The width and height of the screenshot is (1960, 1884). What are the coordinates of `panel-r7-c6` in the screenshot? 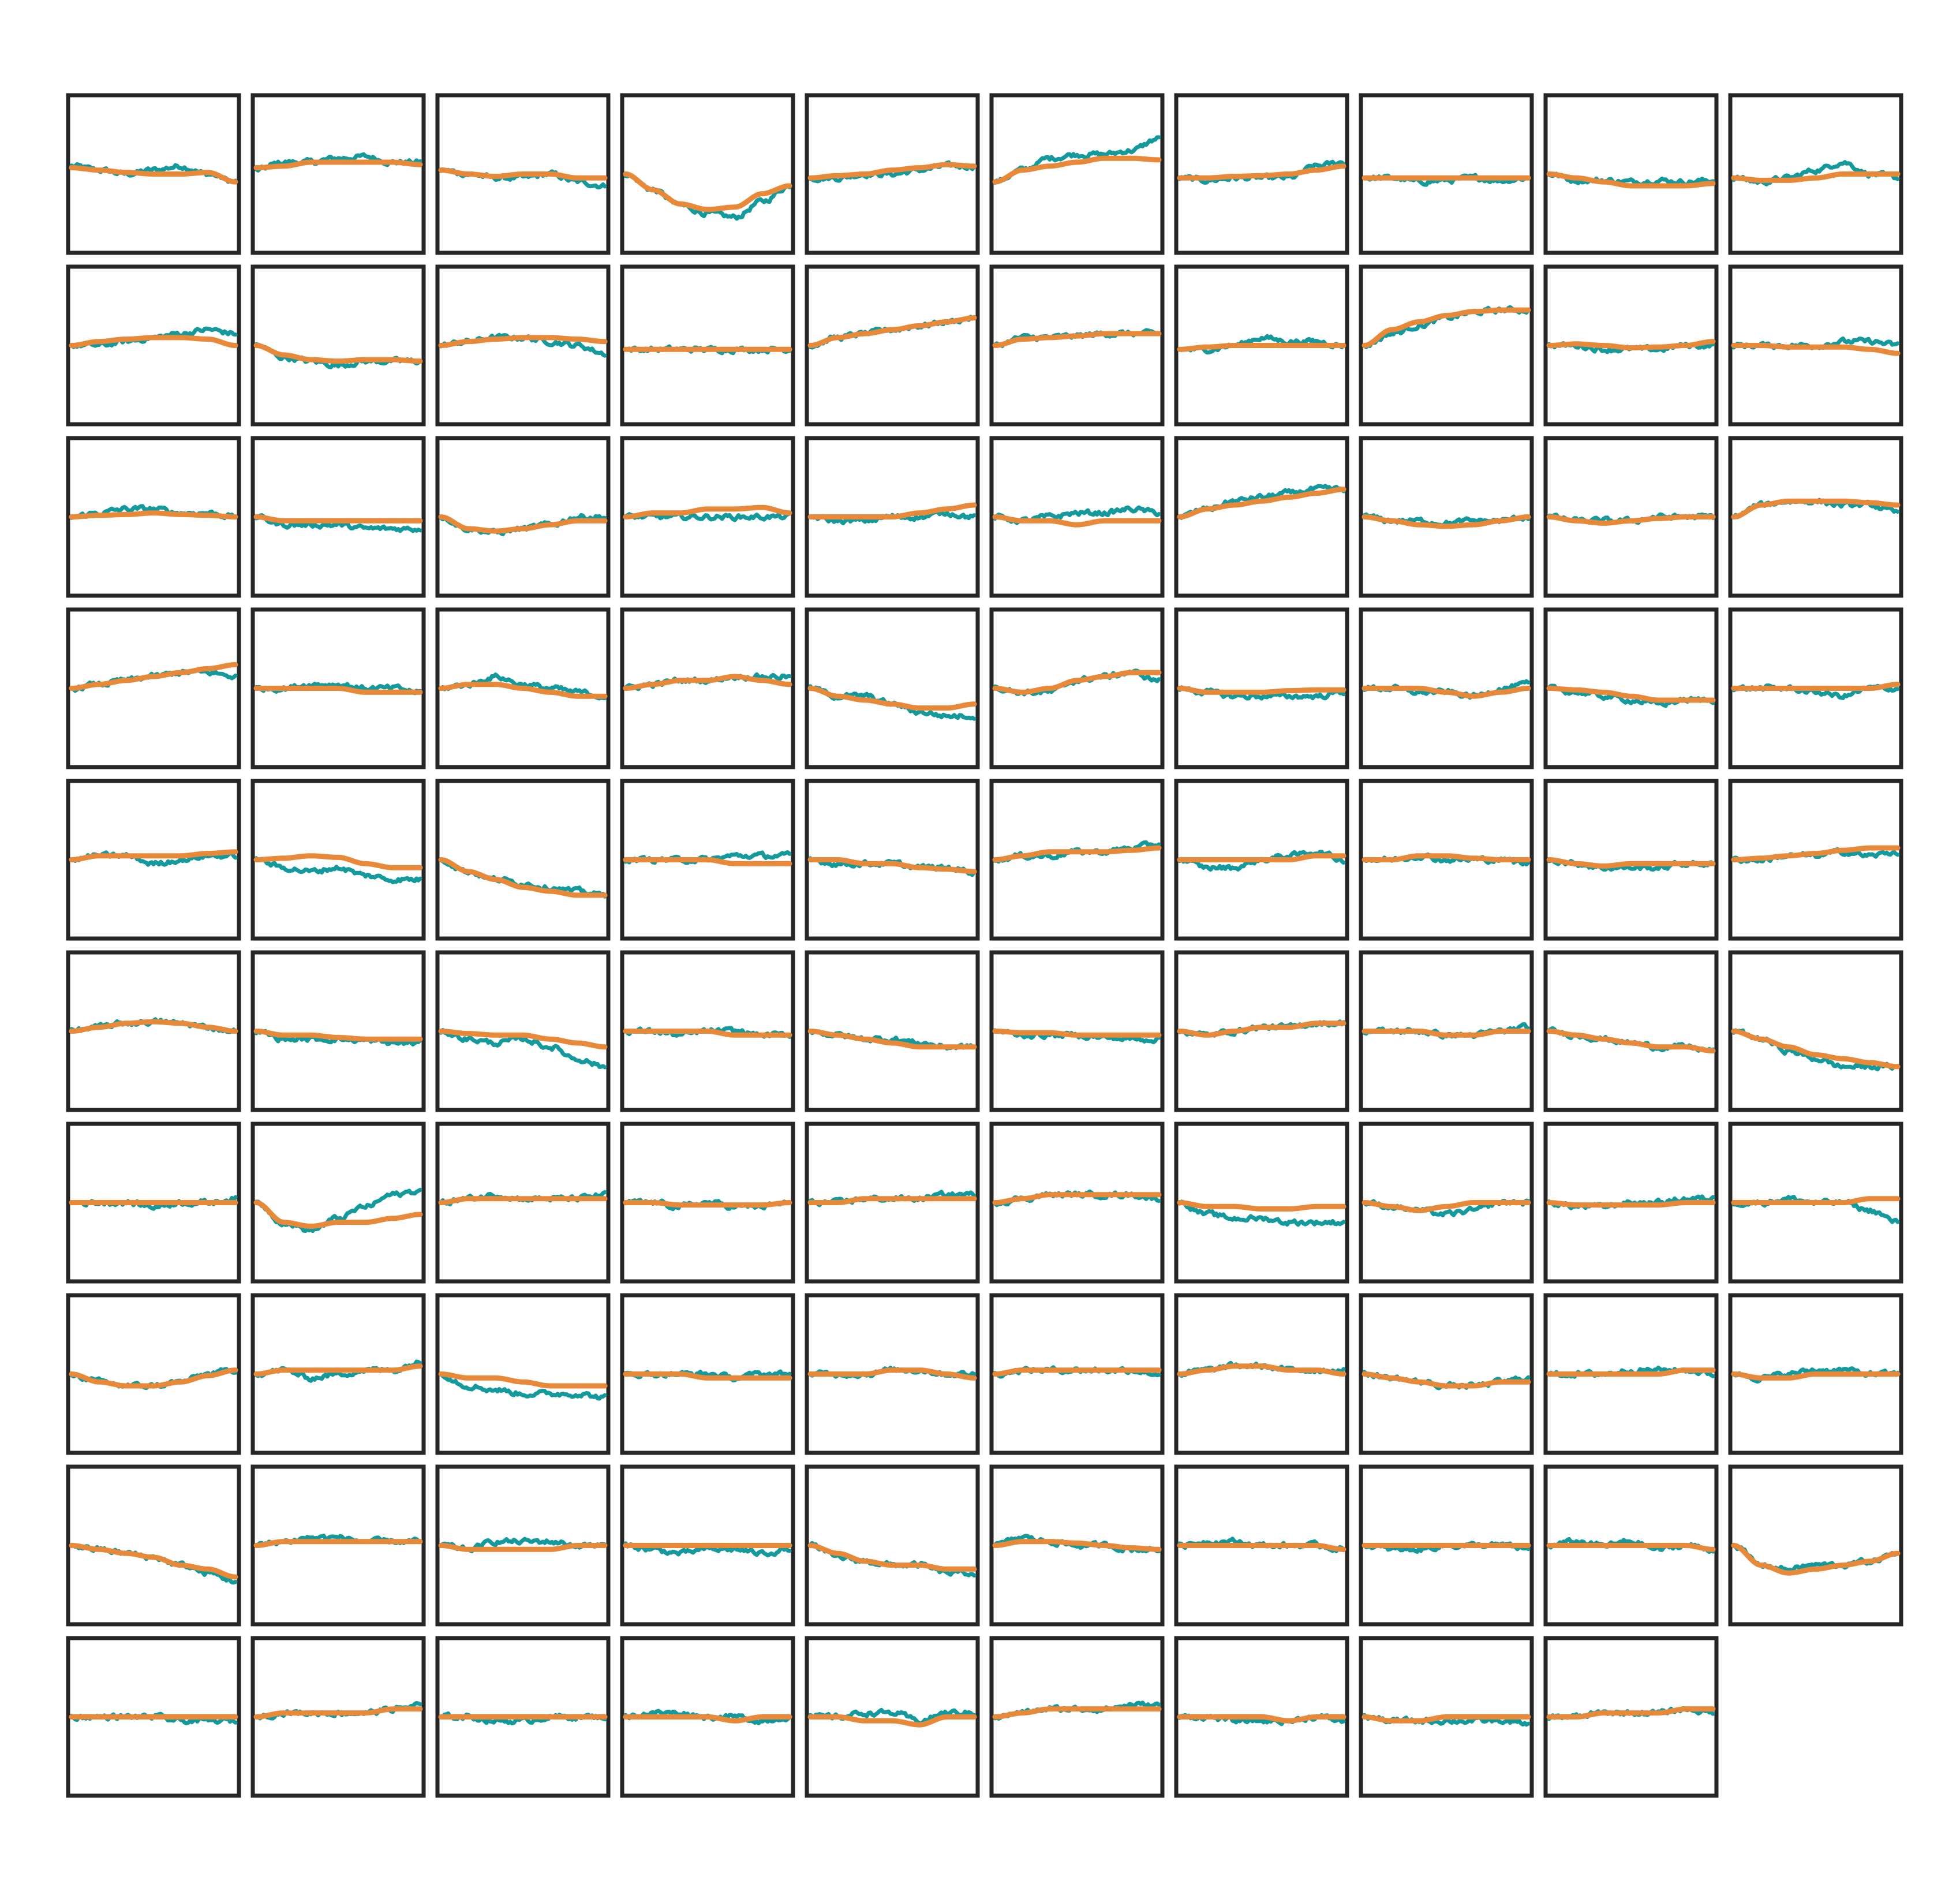 It's located at (1077, 1203).